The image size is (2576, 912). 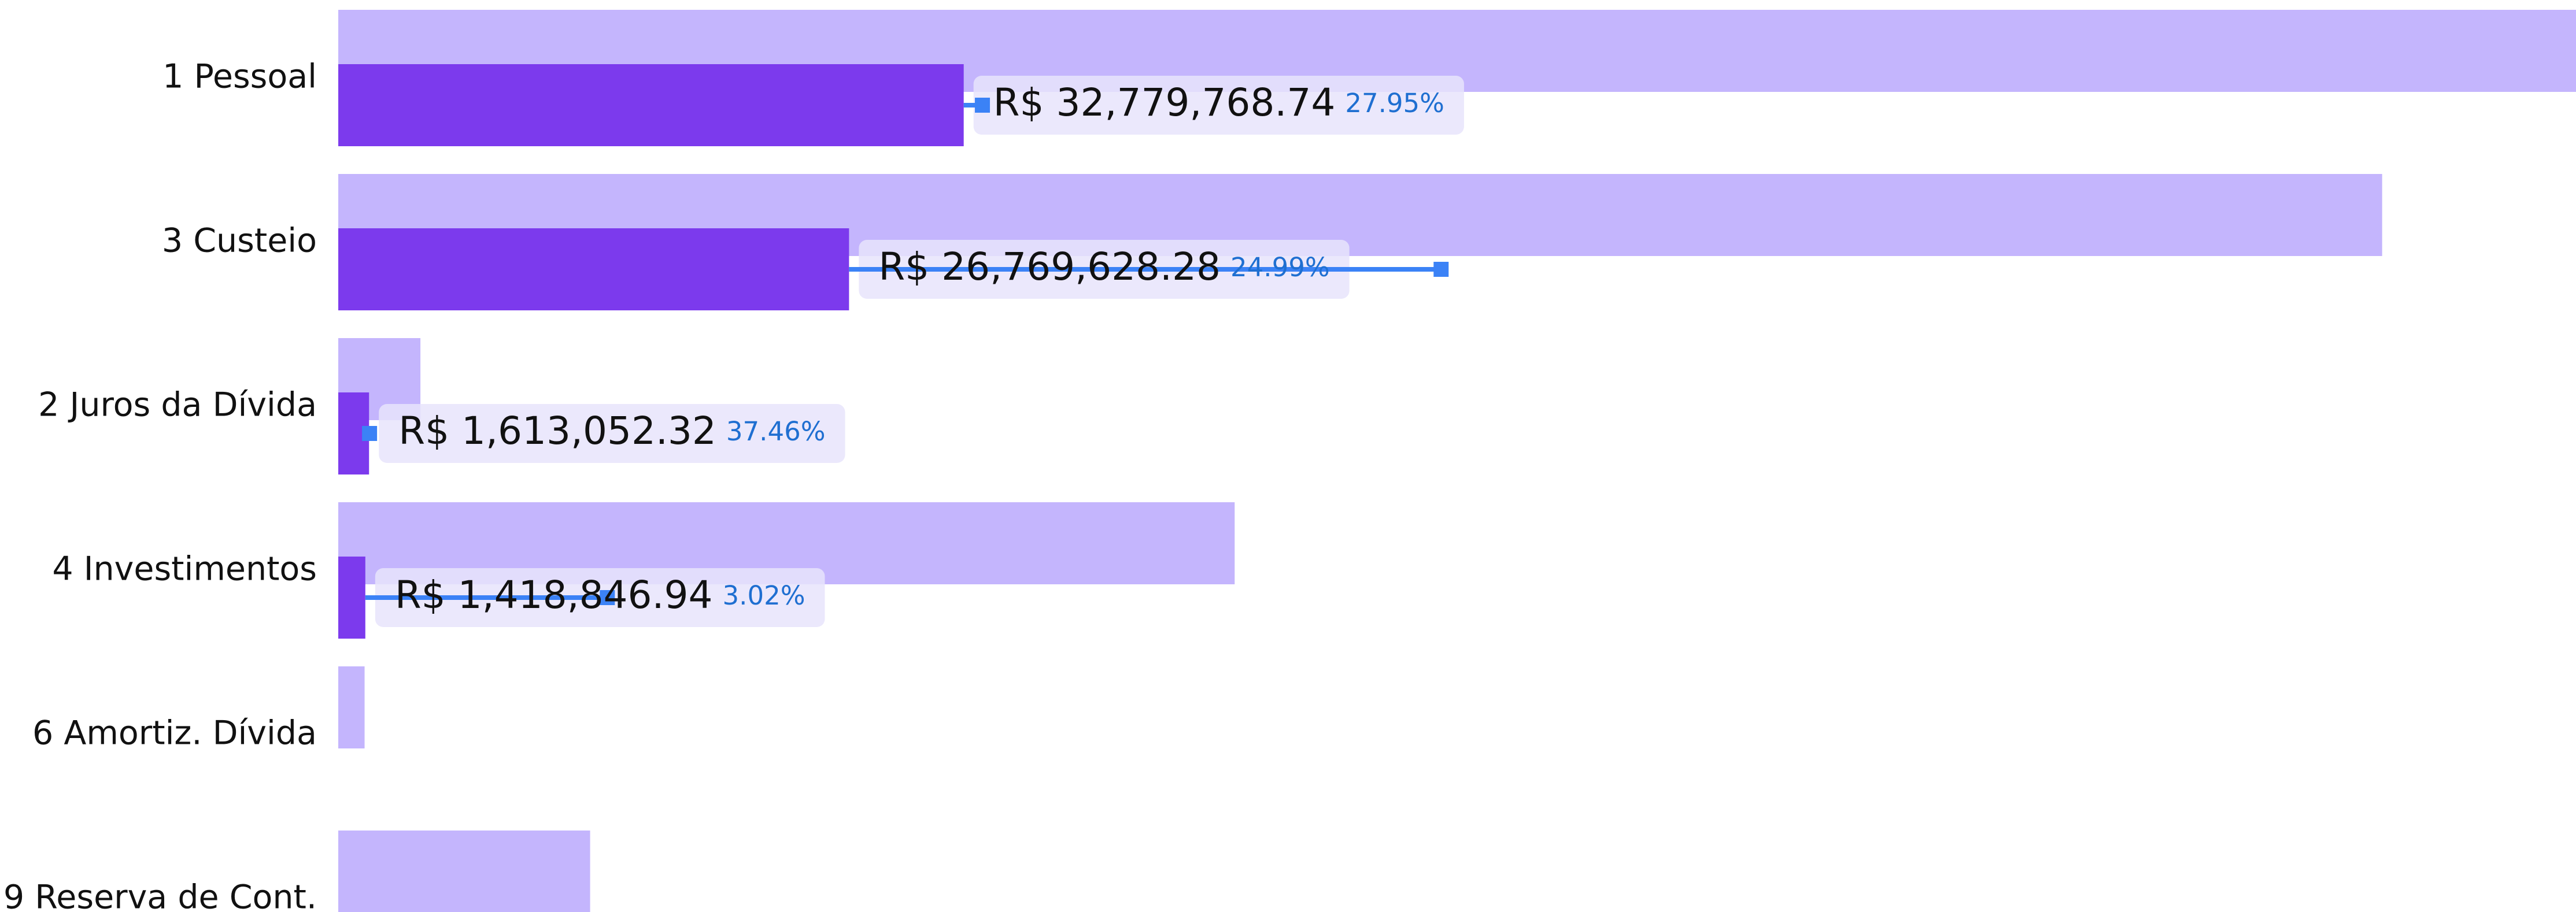 What do you see at coordinates (184, 569) in the screenshot?
I see `category-label: 4 Investimentos` at bounding box center [184, 569].